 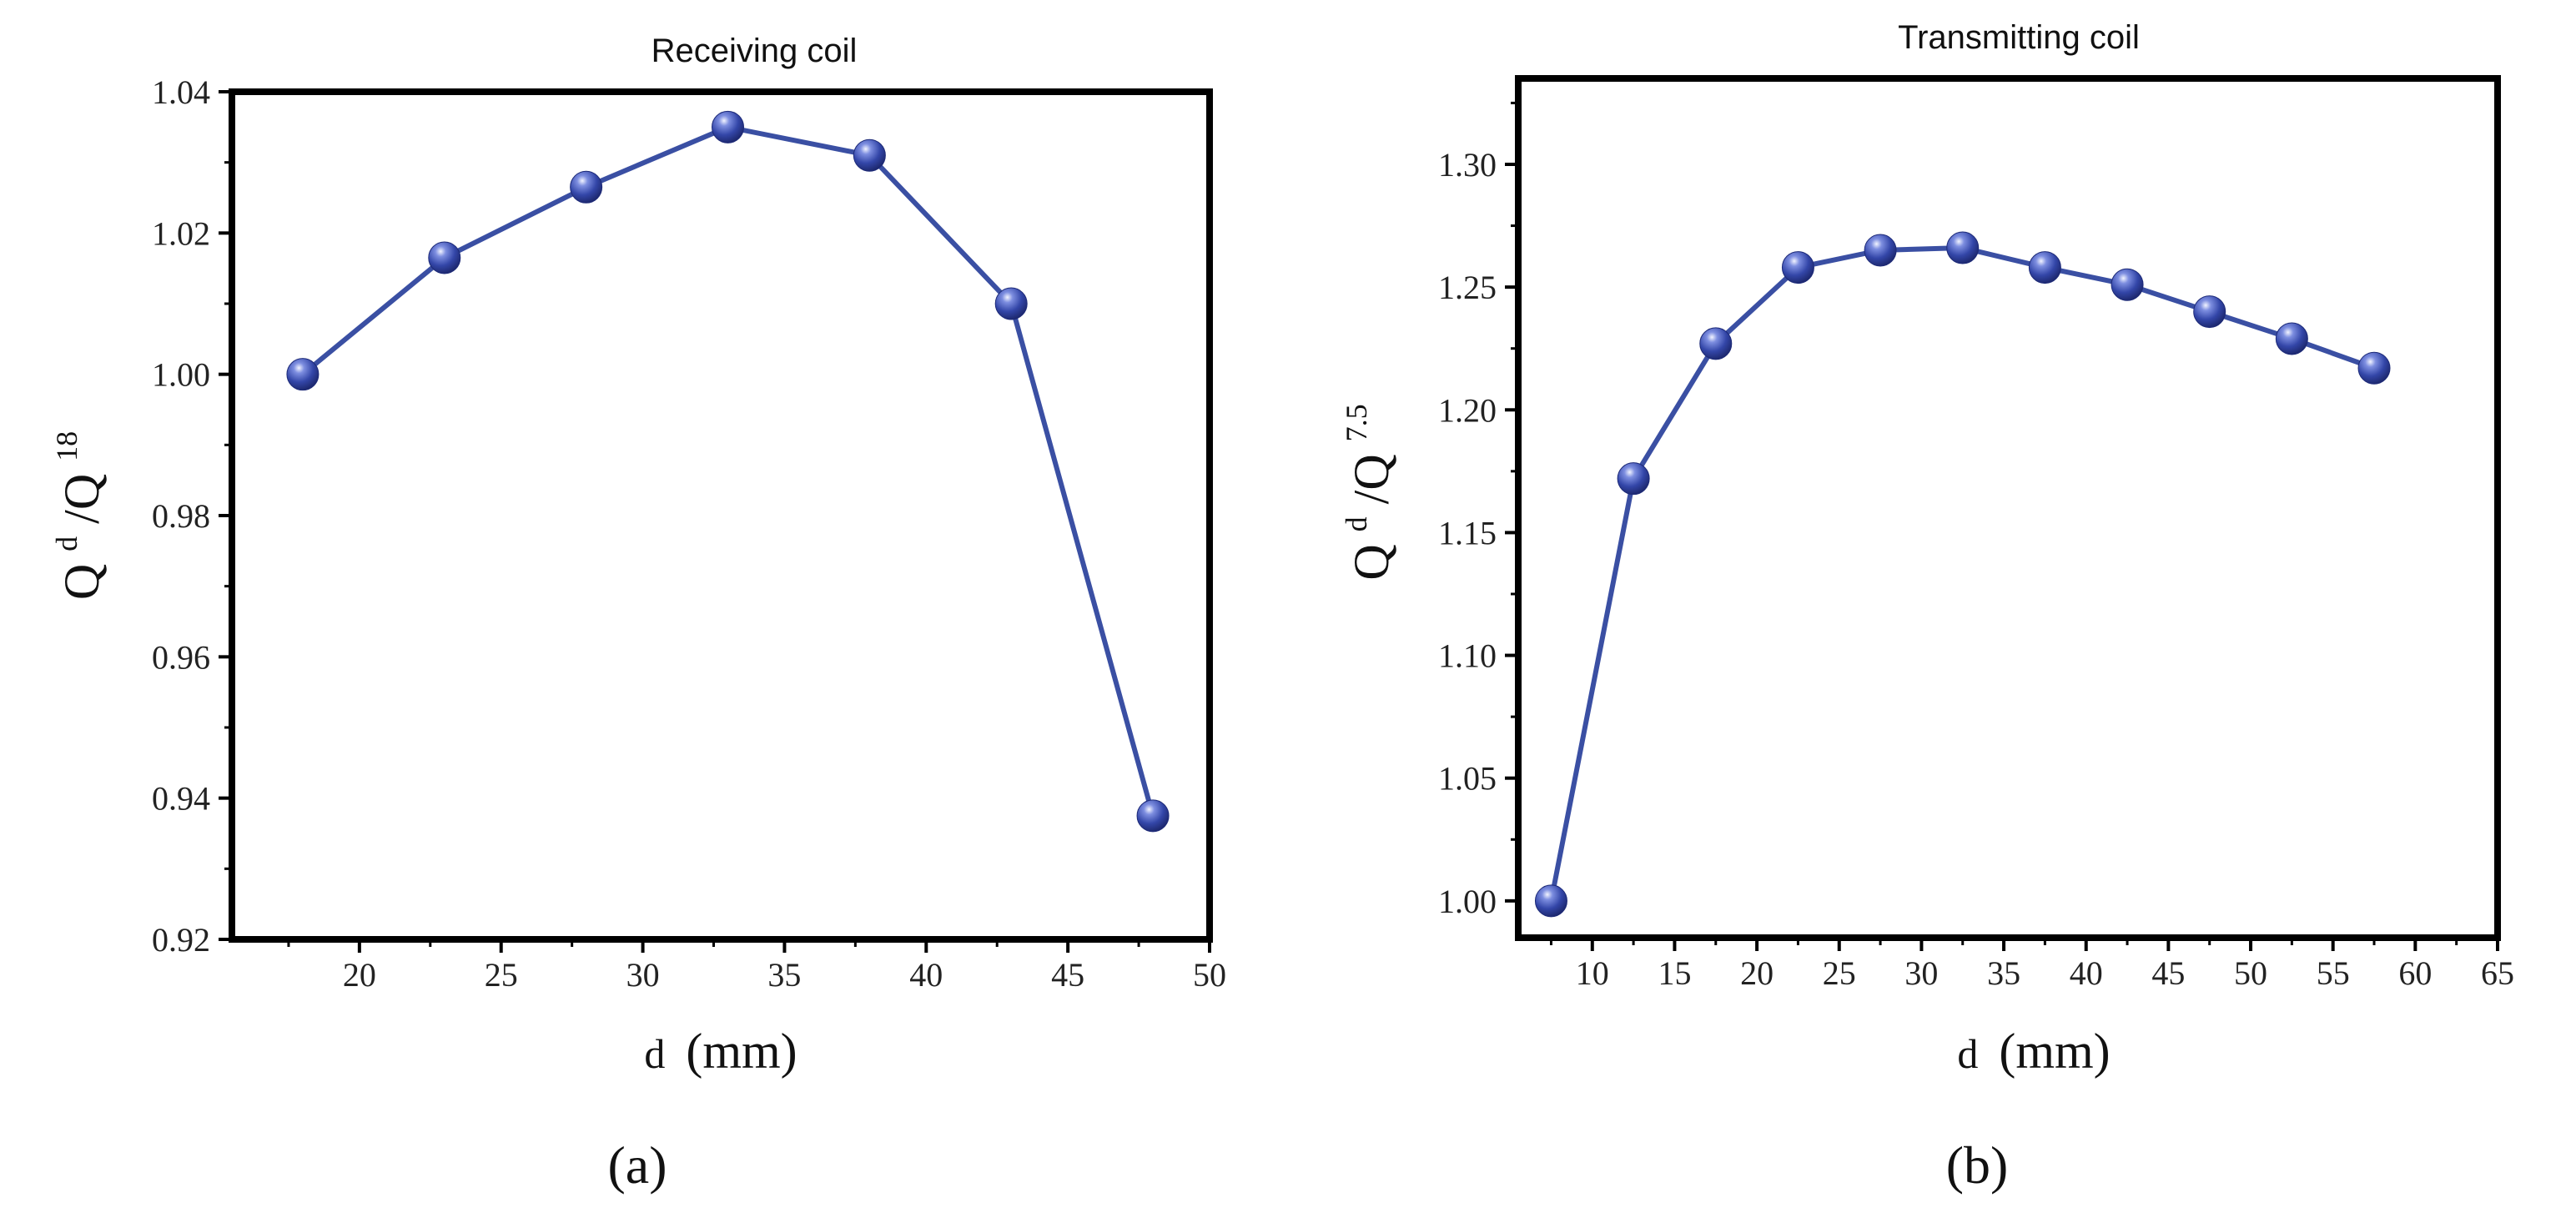 I want to click on chart-b-xtick-label: 50, so click(x=2250, y=973).